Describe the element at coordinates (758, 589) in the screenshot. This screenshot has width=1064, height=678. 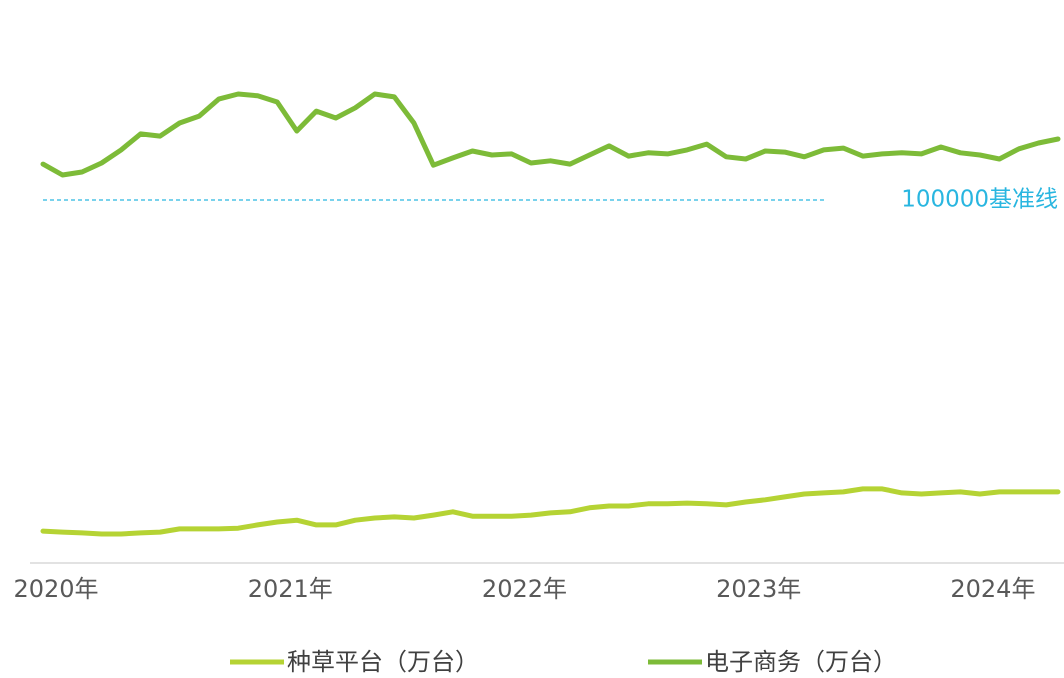
I see `x-tick-label: 2023年` at that location.